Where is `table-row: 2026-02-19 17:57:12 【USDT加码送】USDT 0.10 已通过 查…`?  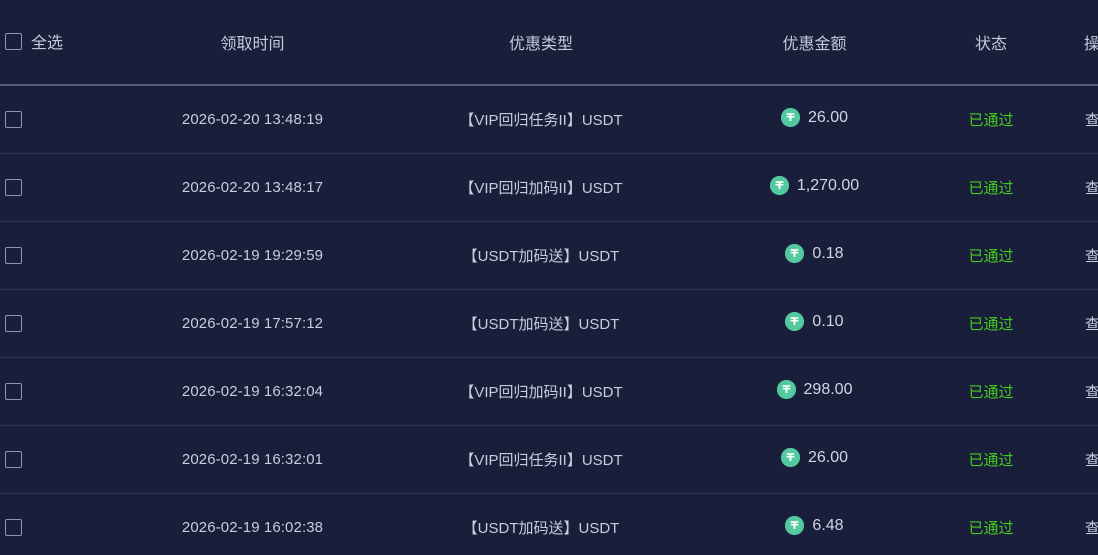
table-row: 2026-02-19 17:57:12 【USDT加码送】USDT 0.10 已通过 查… is located at coordinates (549, 323).